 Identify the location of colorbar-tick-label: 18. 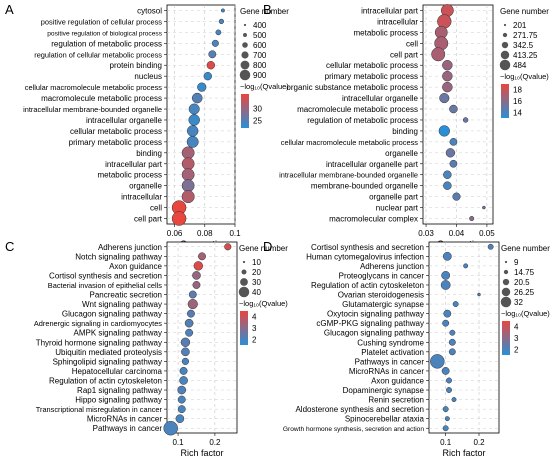
(517, 90).